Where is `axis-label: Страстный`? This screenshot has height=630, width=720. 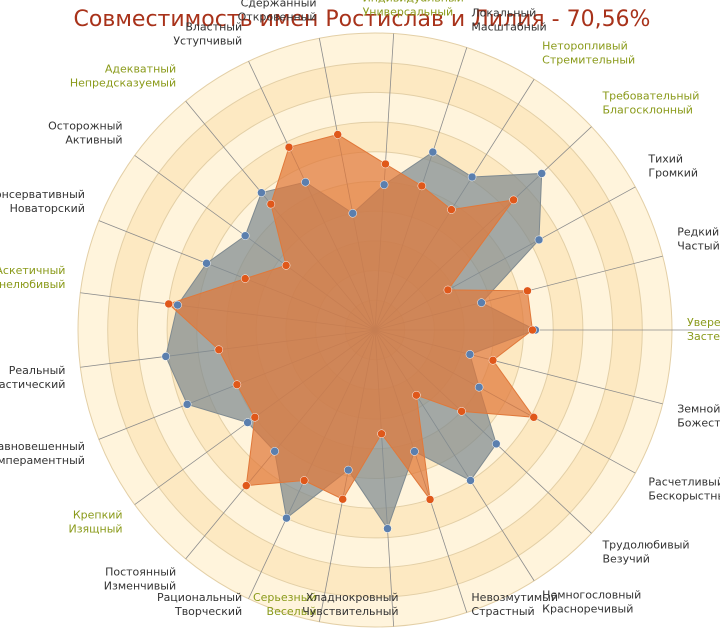
axis-label: Страстный is located at coordinates (502, 611).